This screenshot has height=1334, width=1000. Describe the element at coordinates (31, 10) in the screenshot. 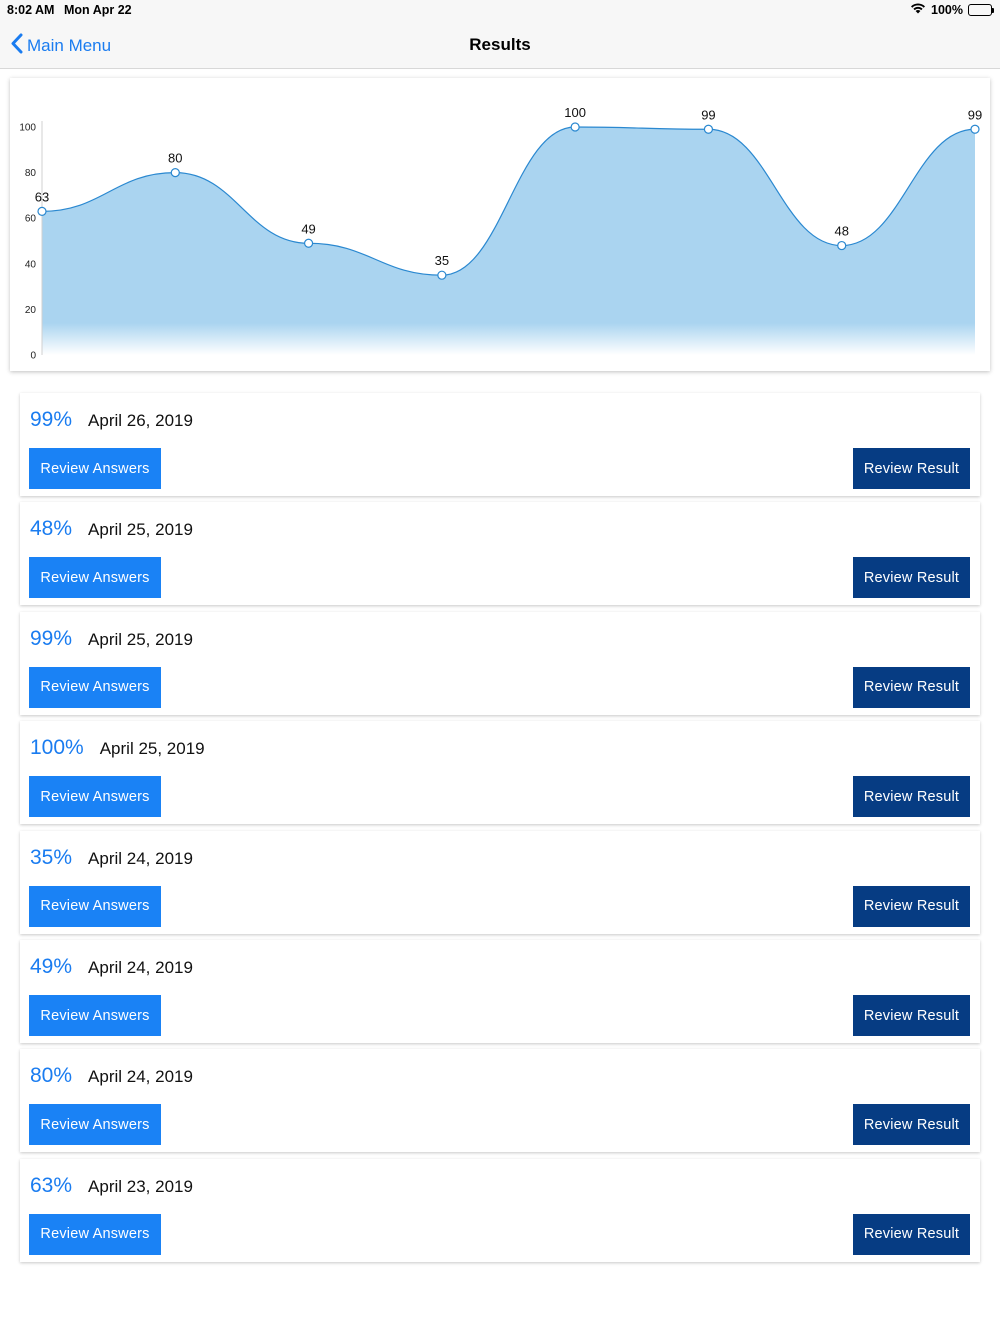

I see `status-time: 8:02 AM` at that location.